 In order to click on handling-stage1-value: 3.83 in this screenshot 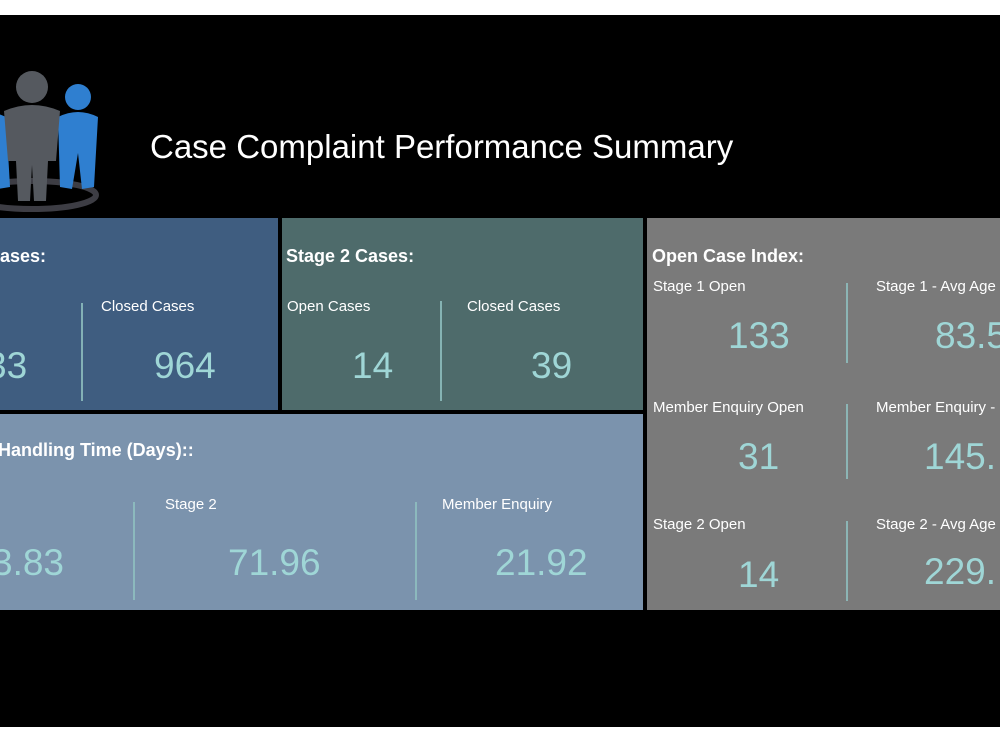, I will do `click(32, 562)`.